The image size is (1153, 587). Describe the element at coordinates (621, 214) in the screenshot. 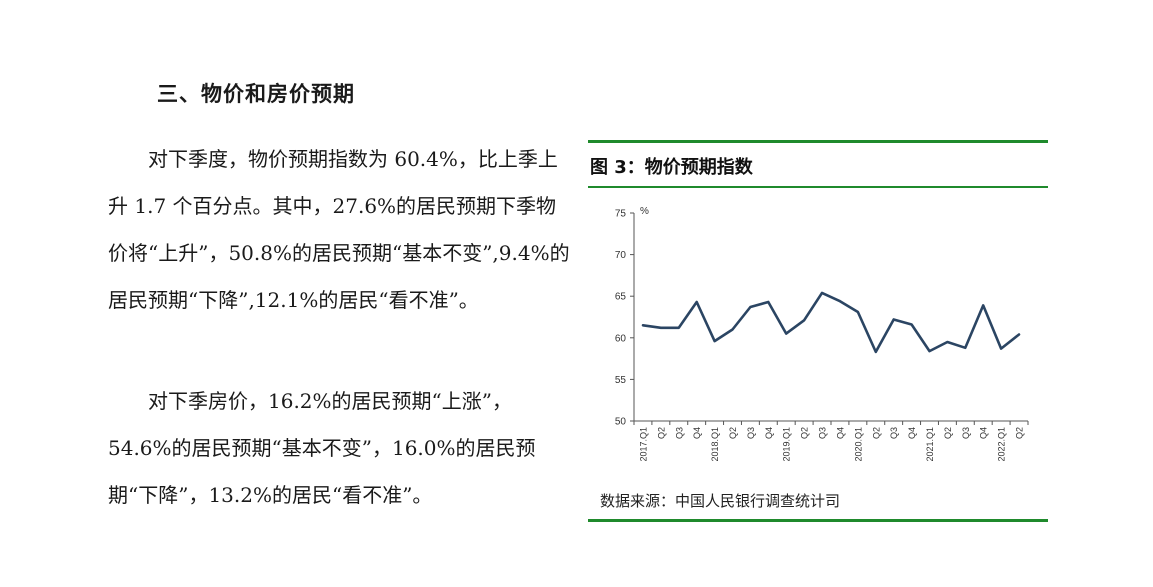

I see `y-tick-label: 75` at that location.